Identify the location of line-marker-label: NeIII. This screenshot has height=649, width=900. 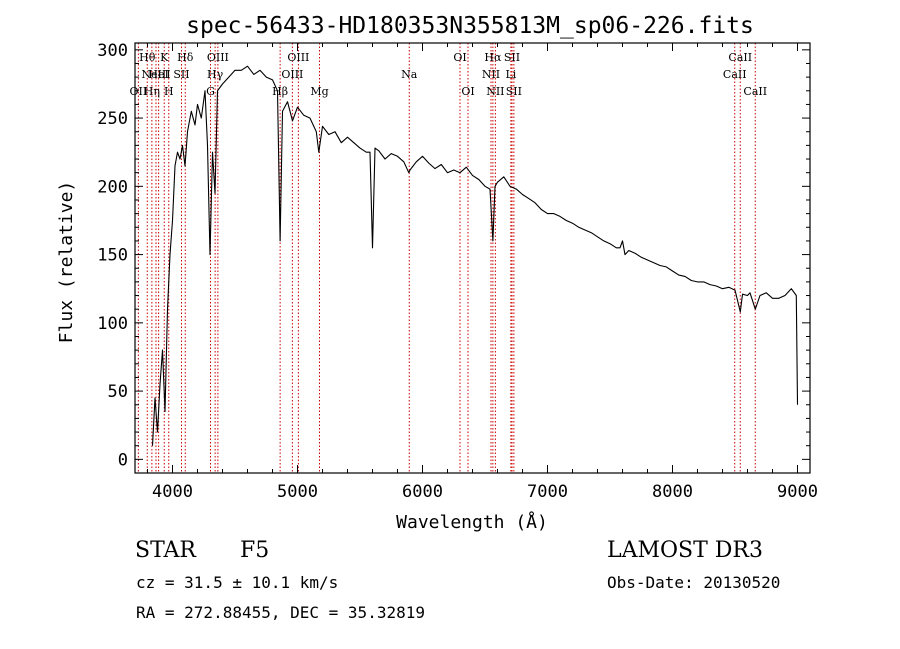
(155, 74).